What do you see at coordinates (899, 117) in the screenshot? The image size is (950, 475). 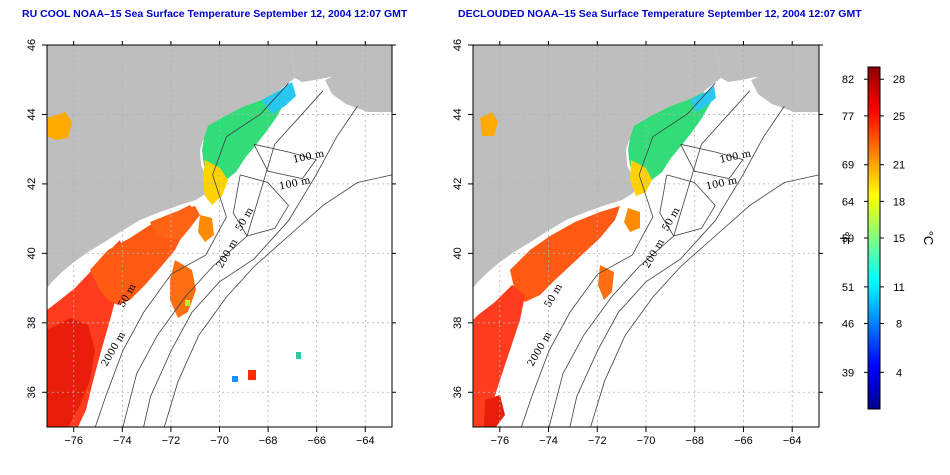 I see `celsius-tick-label: 25` at bounding box center [899, 117].